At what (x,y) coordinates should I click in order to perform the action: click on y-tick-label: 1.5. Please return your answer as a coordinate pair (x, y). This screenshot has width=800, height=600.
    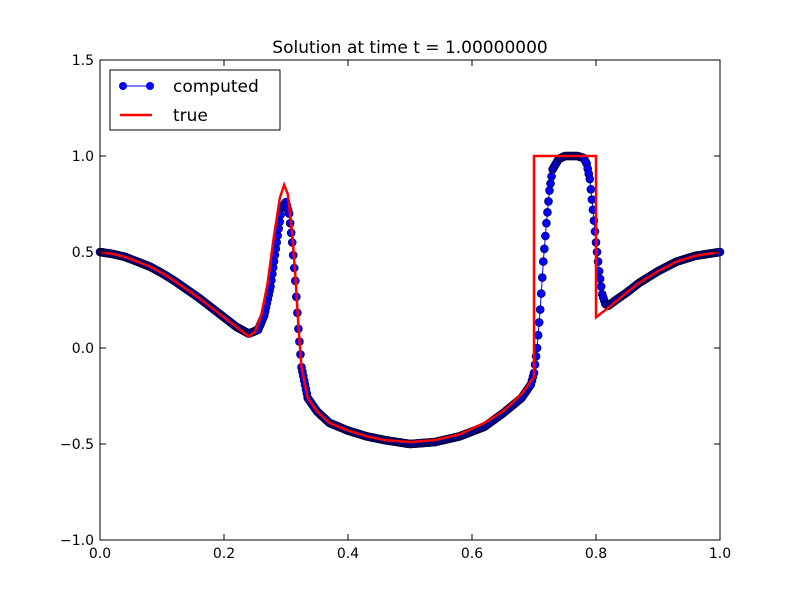
    Looking at the image, I should click on (83, 61).